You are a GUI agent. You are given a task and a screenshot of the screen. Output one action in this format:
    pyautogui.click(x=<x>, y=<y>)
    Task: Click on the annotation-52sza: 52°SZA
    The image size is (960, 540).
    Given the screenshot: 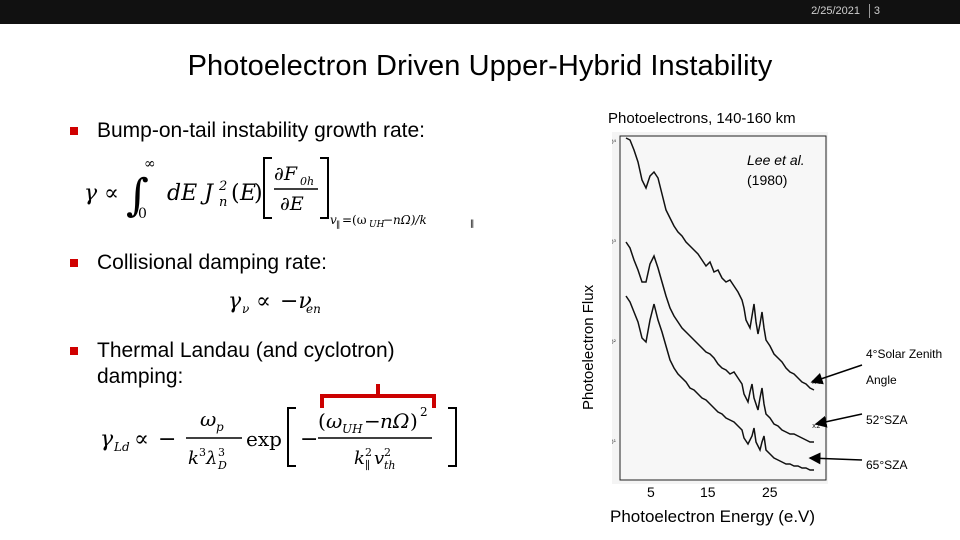 What is the action you would take?
    pyautogui.click(x=887, y=420)
    